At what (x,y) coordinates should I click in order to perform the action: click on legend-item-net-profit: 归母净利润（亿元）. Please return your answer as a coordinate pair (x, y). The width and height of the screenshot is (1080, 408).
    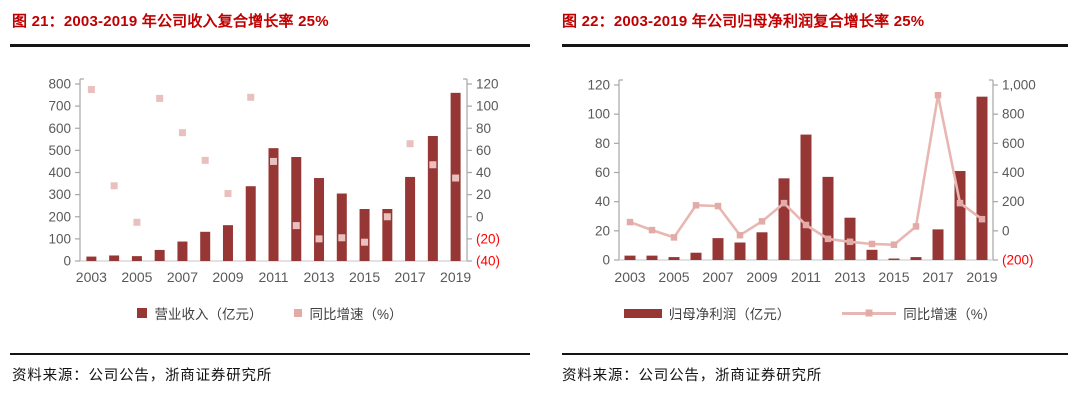
    Looking at the image, I should click on (707, 313).